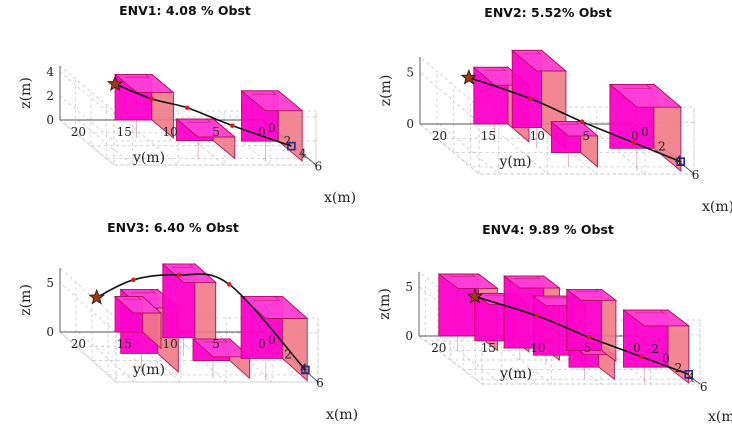  What do you see at coordinates (653, 349) in the screenshot?
I see `x-tick-label: -2` at bounding box center [653, 349].